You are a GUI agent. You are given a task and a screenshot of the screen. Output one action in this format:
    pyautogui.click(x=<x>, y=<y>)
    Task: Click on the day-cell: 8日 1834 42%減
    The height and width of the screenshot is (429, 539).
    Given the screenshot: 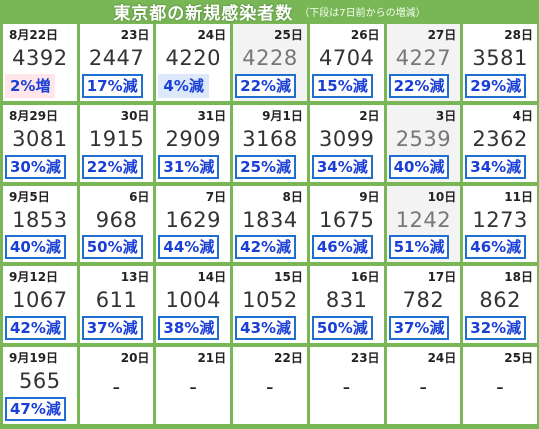 What is the action you would take?
    pyautogui.click(x=270, y=224)
    